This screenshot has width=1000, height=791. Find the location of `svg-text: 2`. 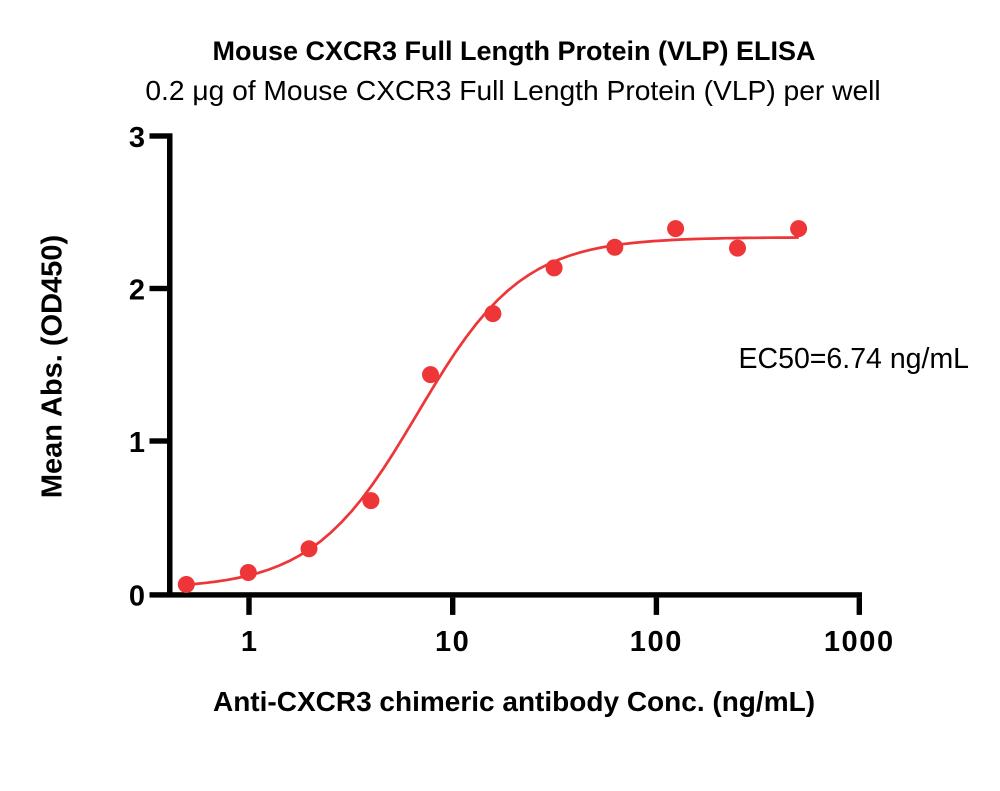

svg-text: 2 is located at coordinates (137, 291).